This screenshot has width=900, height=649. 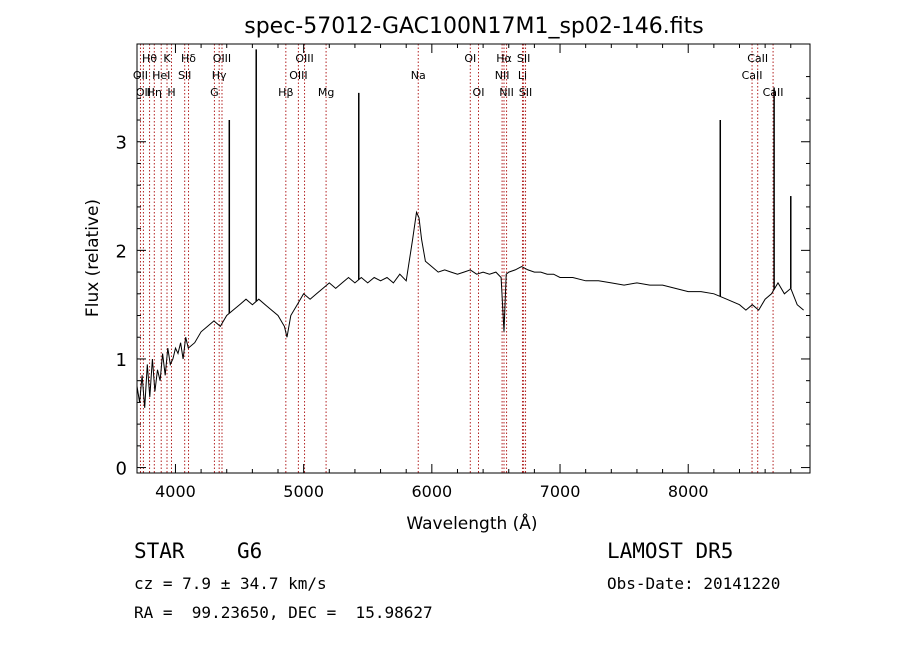 What do you see at coordinates (93, 258) in the screenshot?
I see `y-axis-label: Flux (relative)` at bounding box center [93, 258].